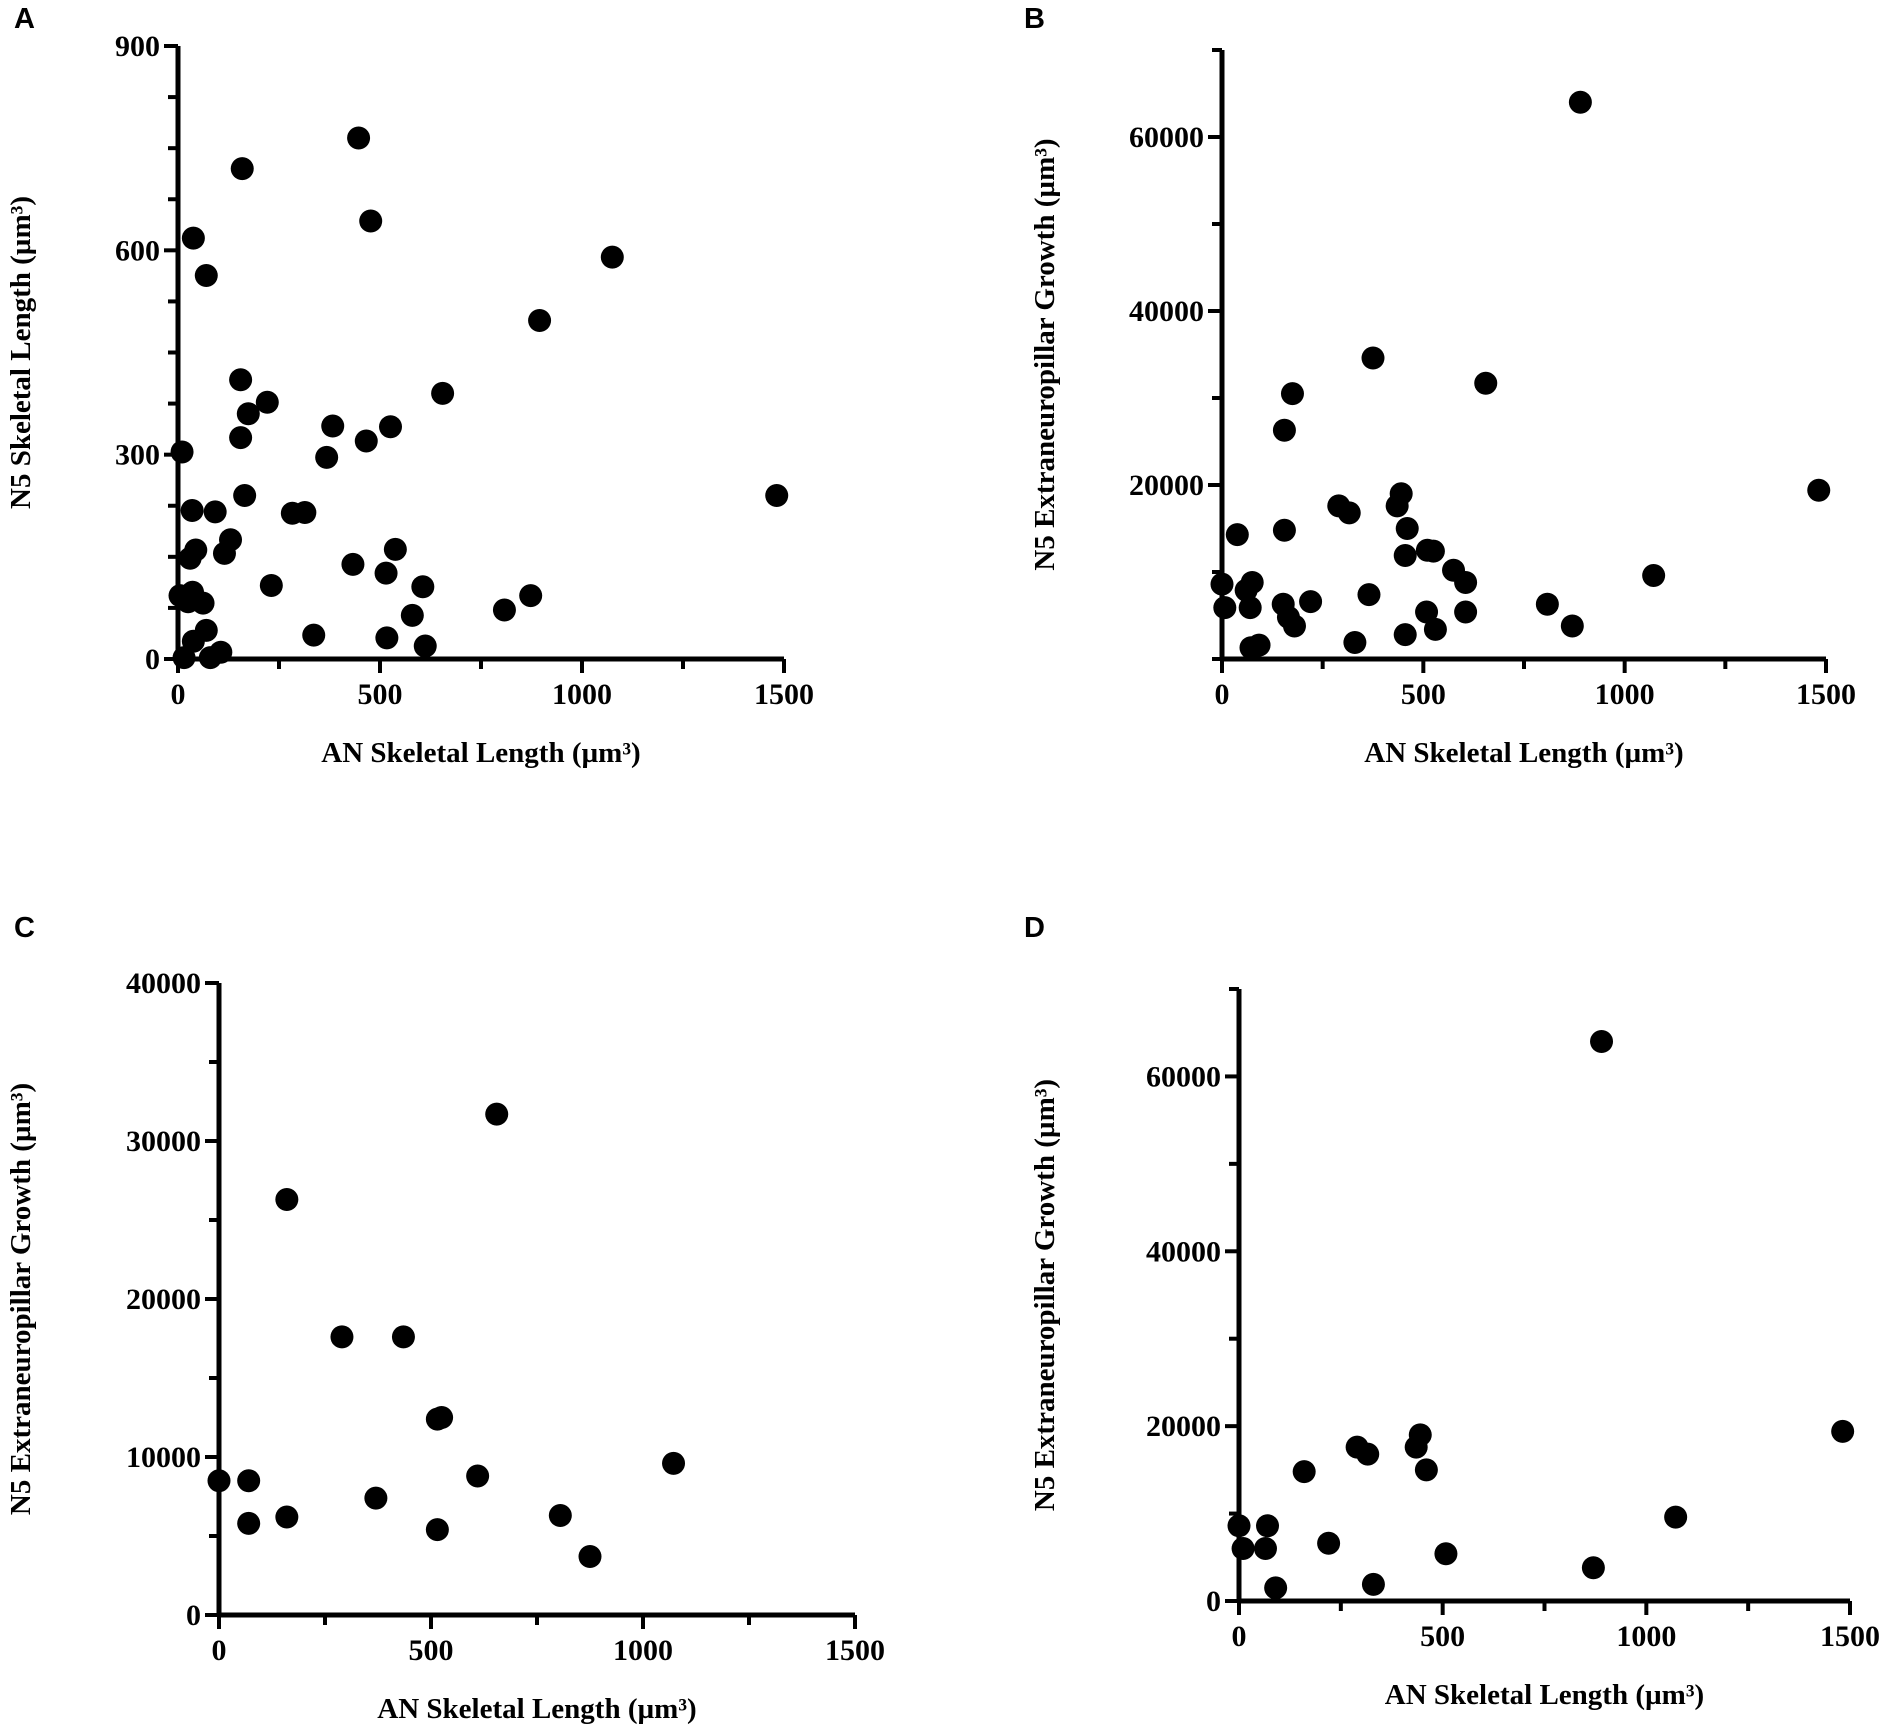  What do you see at coordinates (1166, 137) in the screenshot?
I see `y-tick-label: 60000` at bounding box center [1166, 137].